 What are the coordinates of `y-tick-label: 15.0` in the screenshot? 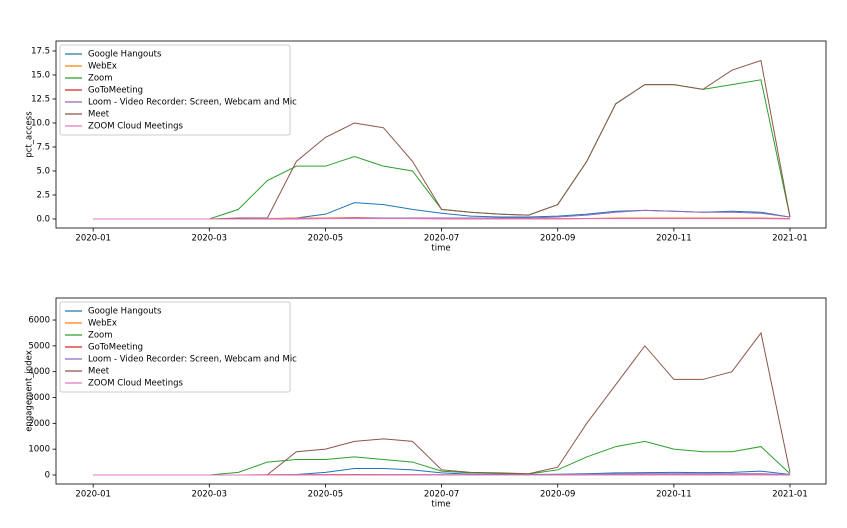 It's located at (40, 75).